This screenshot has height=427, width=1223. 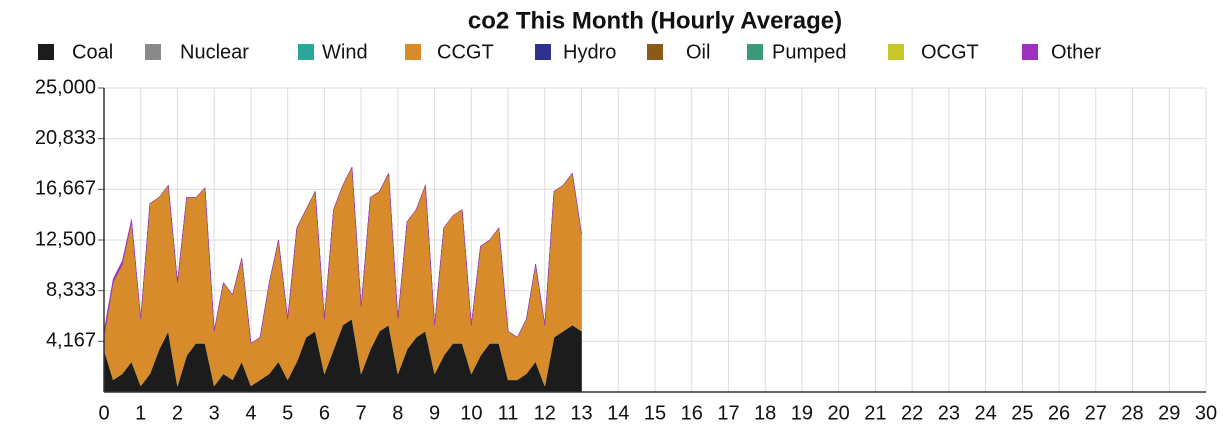 What do you see at coordinates (1206, 413) in the screenshot?
I see `x-tick-label: 30` at bounding box center [1206, 413].